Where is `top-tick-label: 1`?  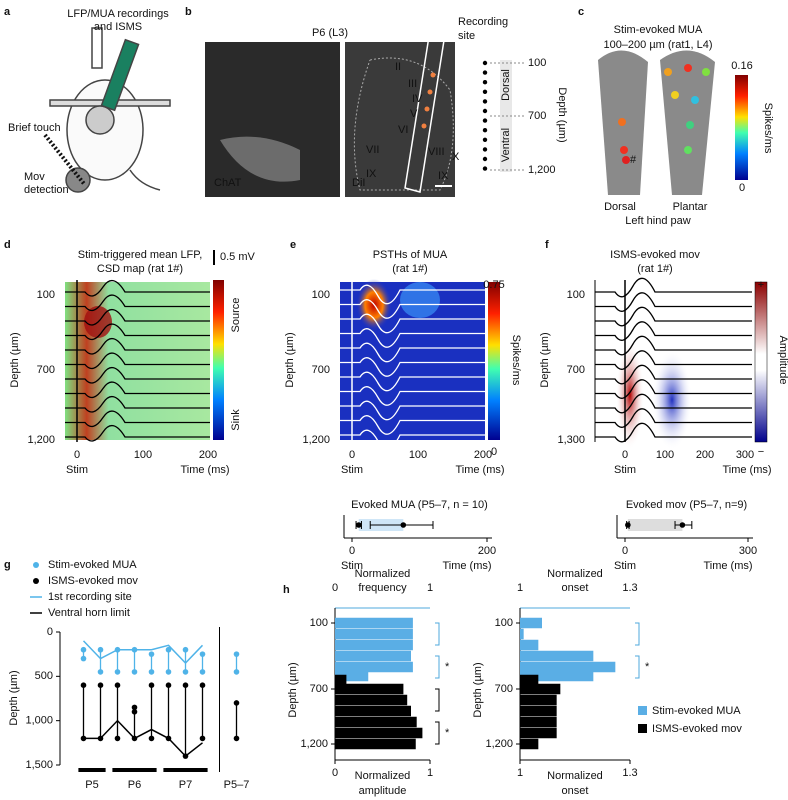
top-tick-label: 1 is located at coordinates (430, 588).